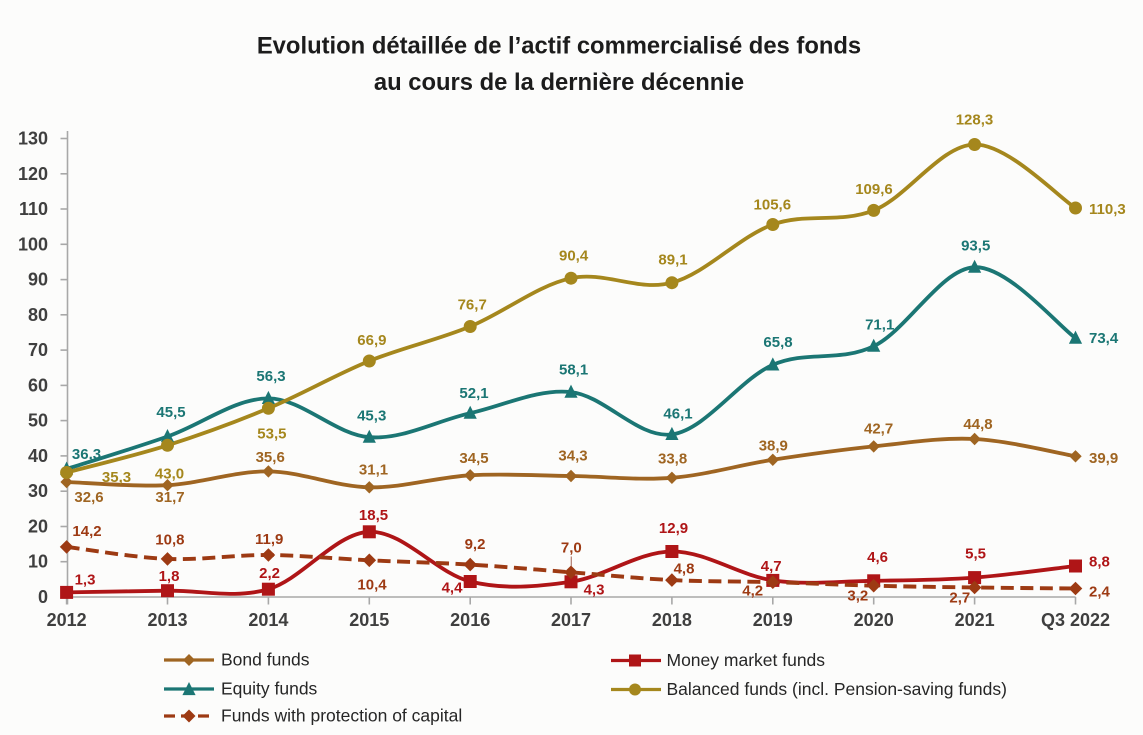  What do you see at coordinates (270, 376) in the screenshot?
I see `svg-text: 56,3` at bounding box center [270, 376].